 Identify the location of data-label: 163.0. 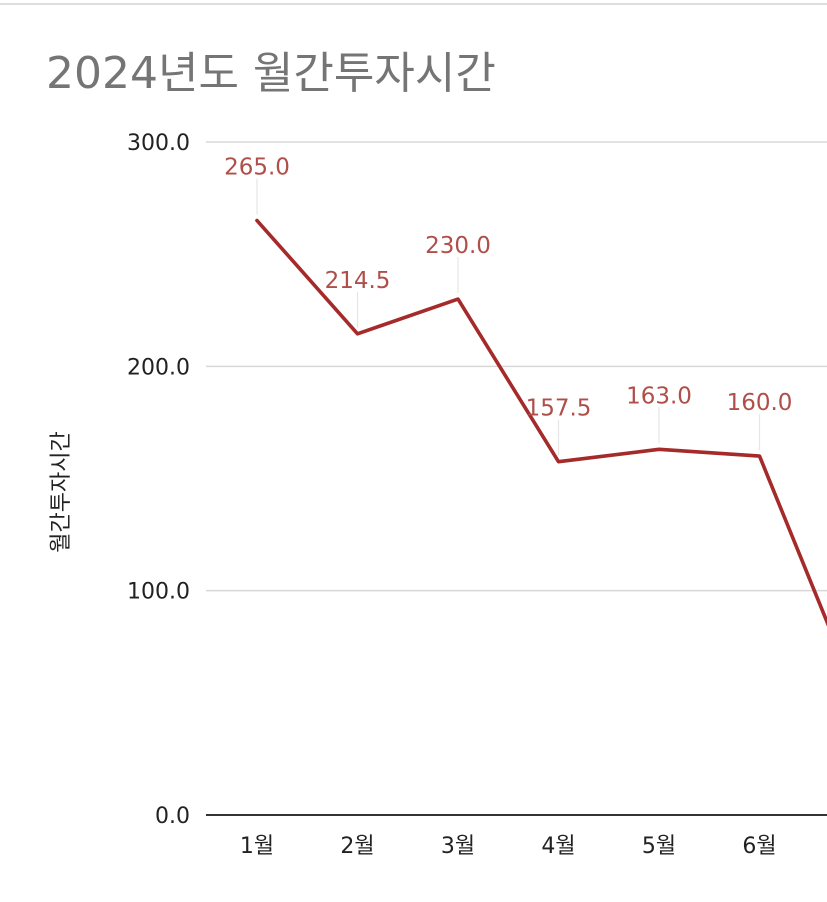
(659, 396).